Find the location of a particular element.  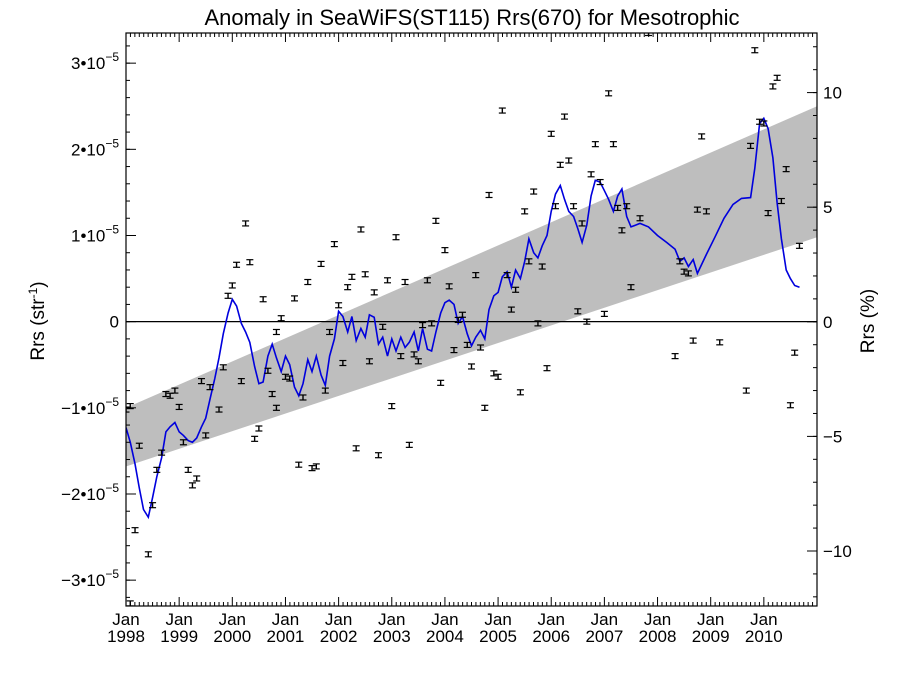

y-right-tick-label: −5 is located at coordinates (832, 436).